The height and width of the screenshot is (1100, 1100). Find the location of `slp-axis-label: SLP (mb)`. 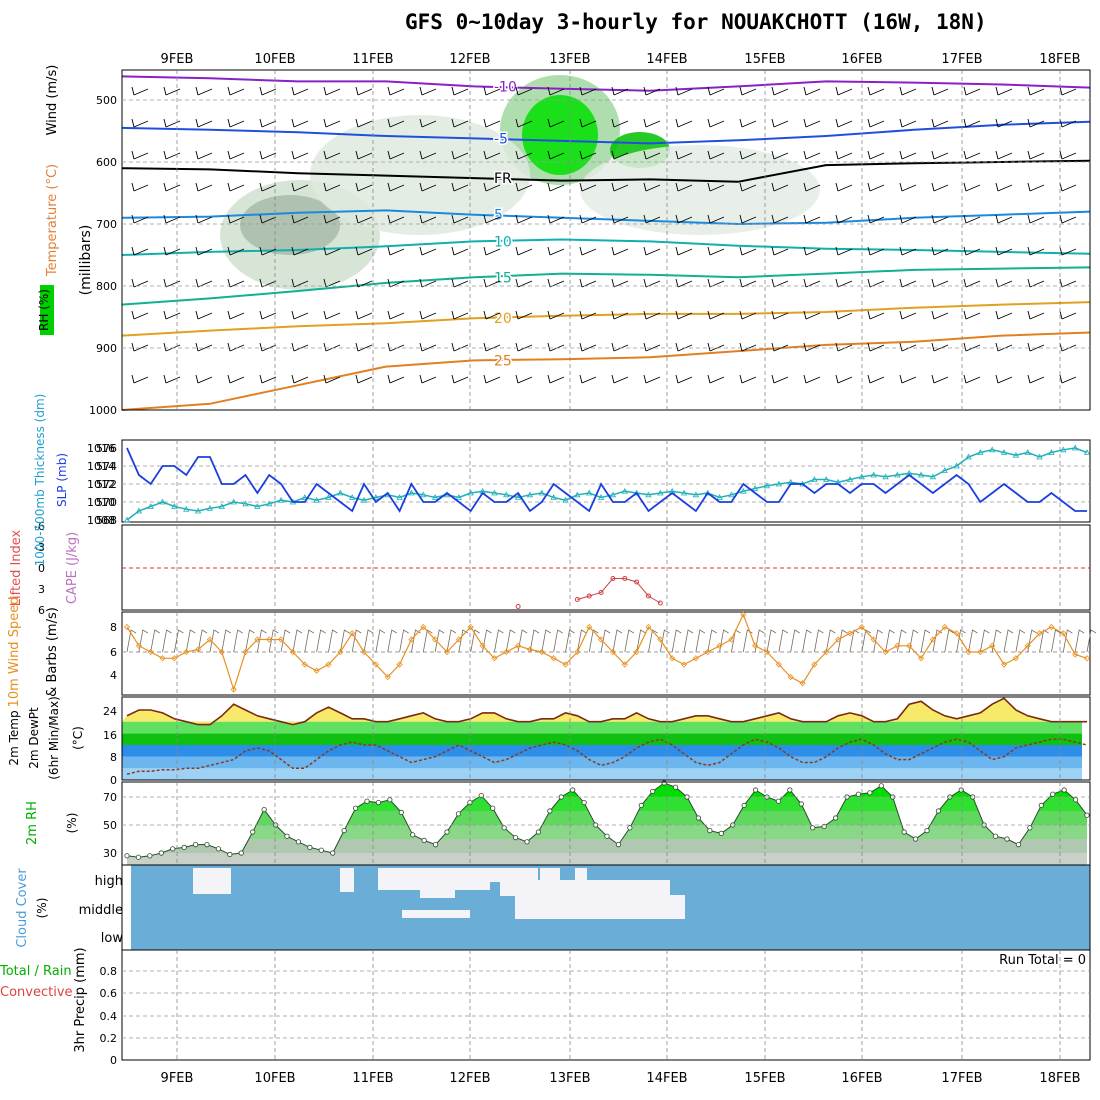

slp-axis-label: SLP (mb) is located at coordinates (62, 480).